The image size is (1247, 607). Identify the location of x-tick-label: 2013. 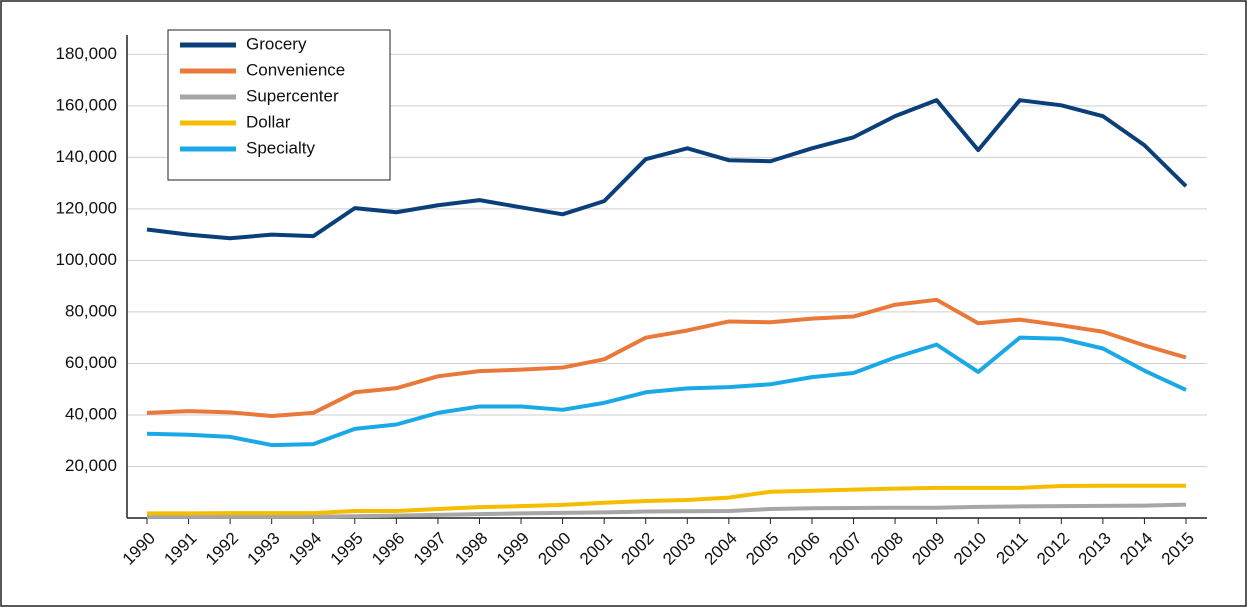
(1095, 549).